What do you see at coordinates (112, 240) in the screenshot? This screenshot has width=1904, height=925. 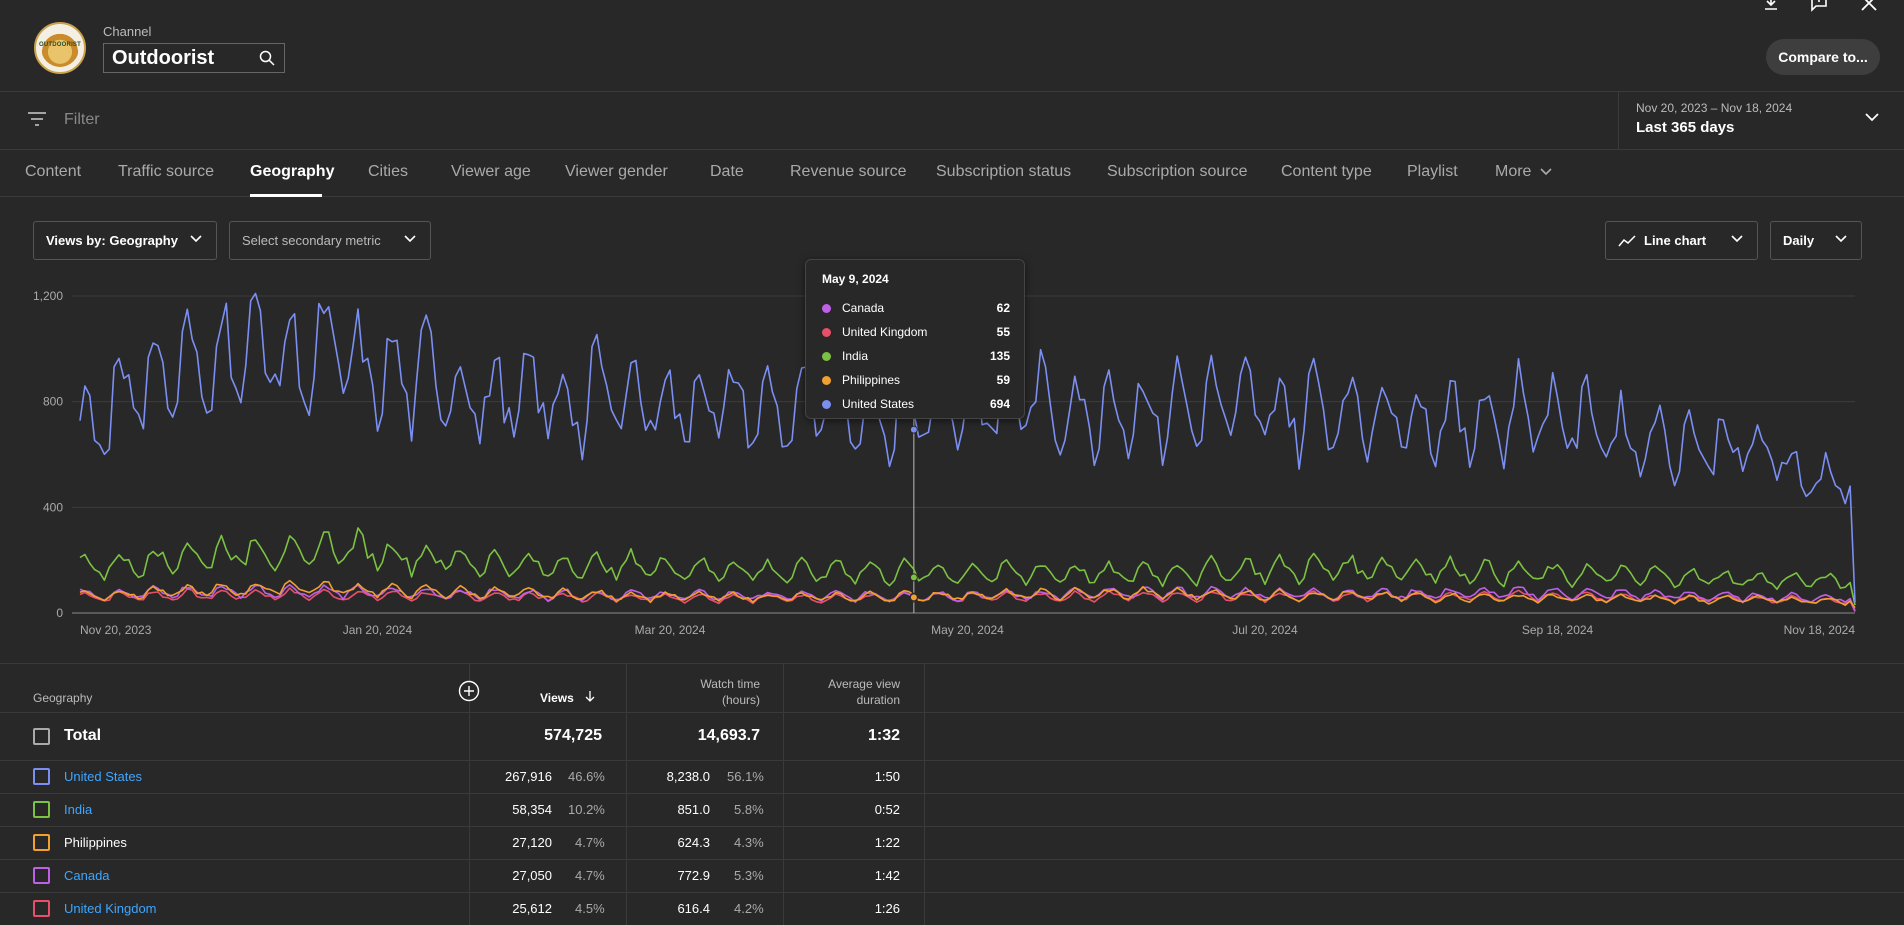 I see `primary-metric-label: Views by: Geography` at bounding box center [112, 240].